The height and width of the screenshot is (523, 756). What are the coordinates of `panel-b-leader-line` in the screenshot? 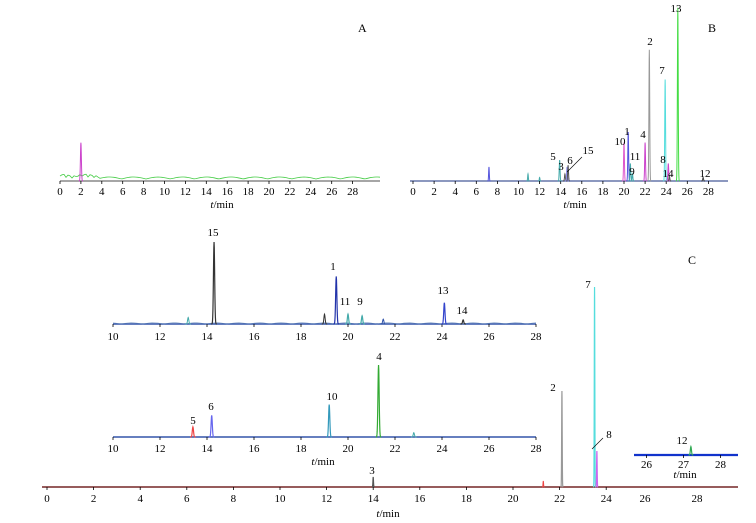 It's located at (574, 164).